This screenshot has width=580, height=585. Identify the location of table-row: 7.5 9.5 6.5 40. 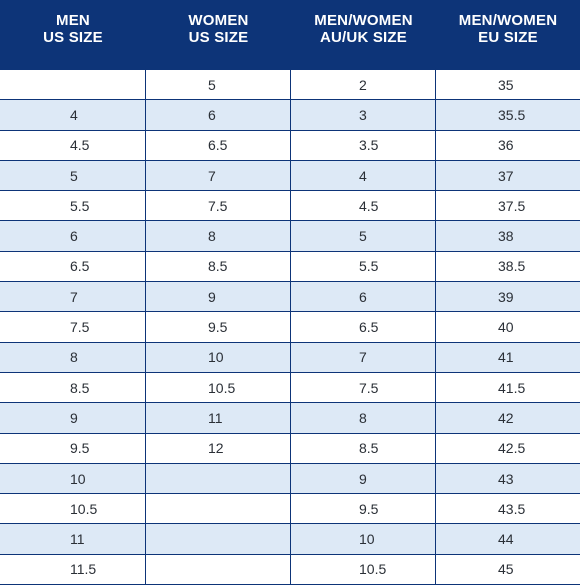
(290, 327).